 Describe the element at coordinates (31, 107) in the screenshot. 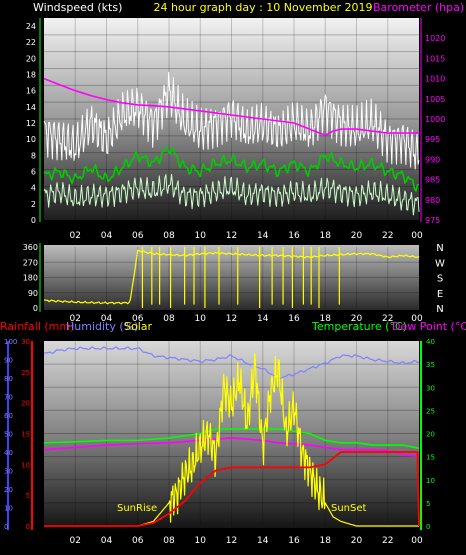

I see `wind-y-tick-label: 14` at that location.